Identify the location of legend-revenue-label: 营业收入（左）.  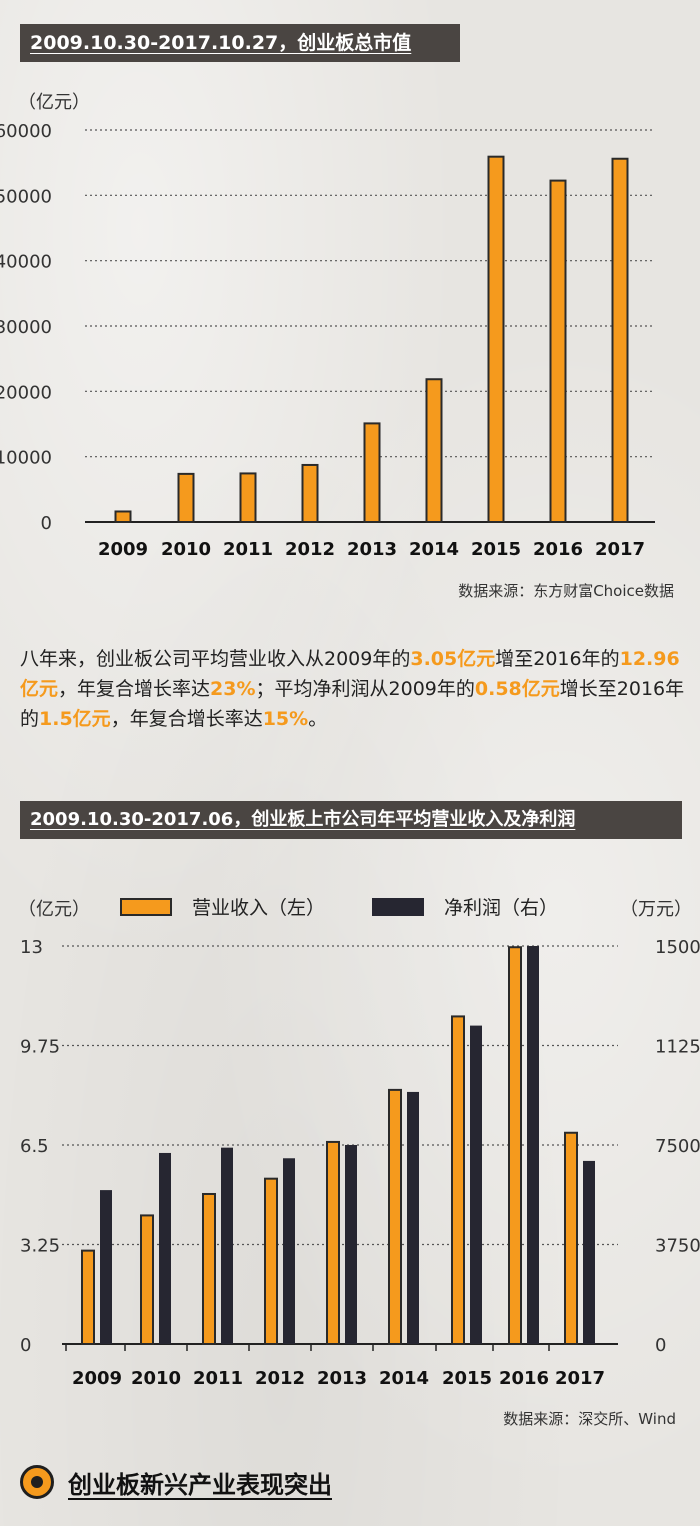
(259, 908).